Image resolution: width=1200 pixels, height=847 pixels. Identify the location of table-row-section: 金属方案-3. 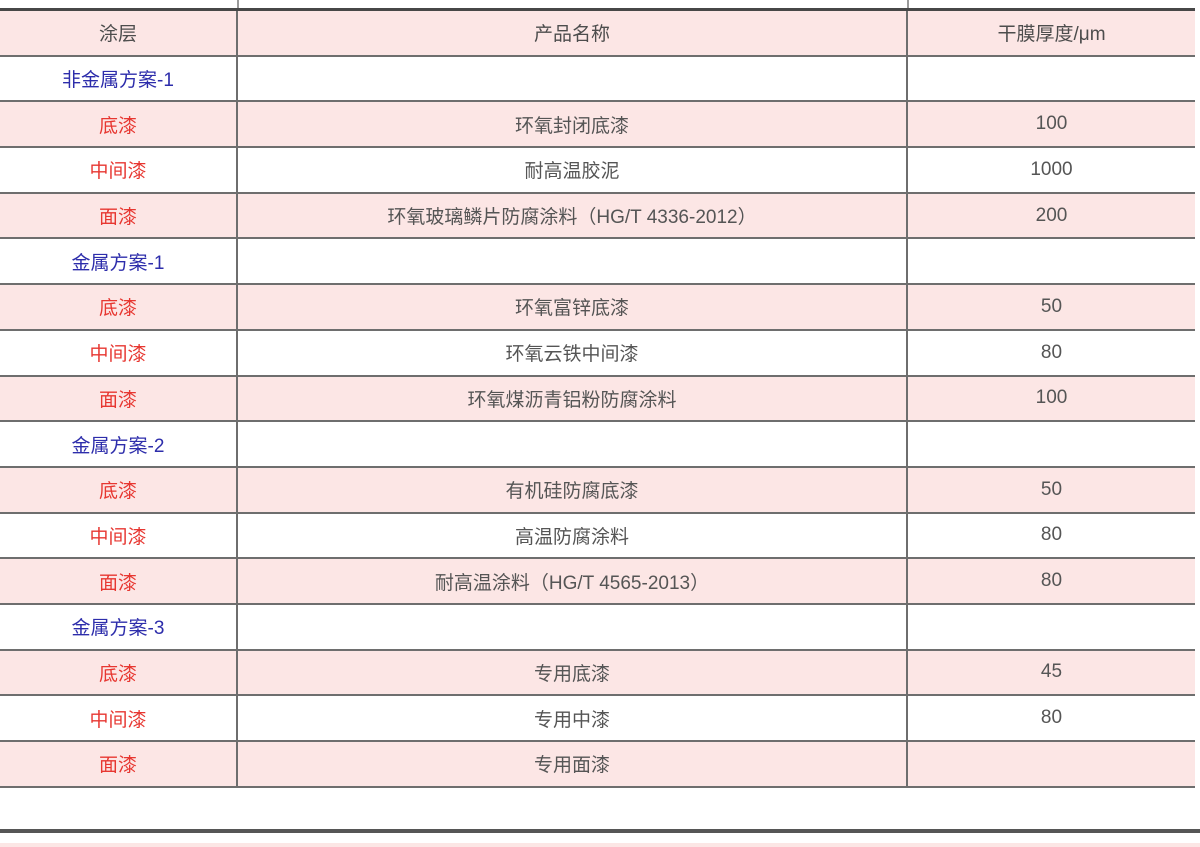
(597, 627).